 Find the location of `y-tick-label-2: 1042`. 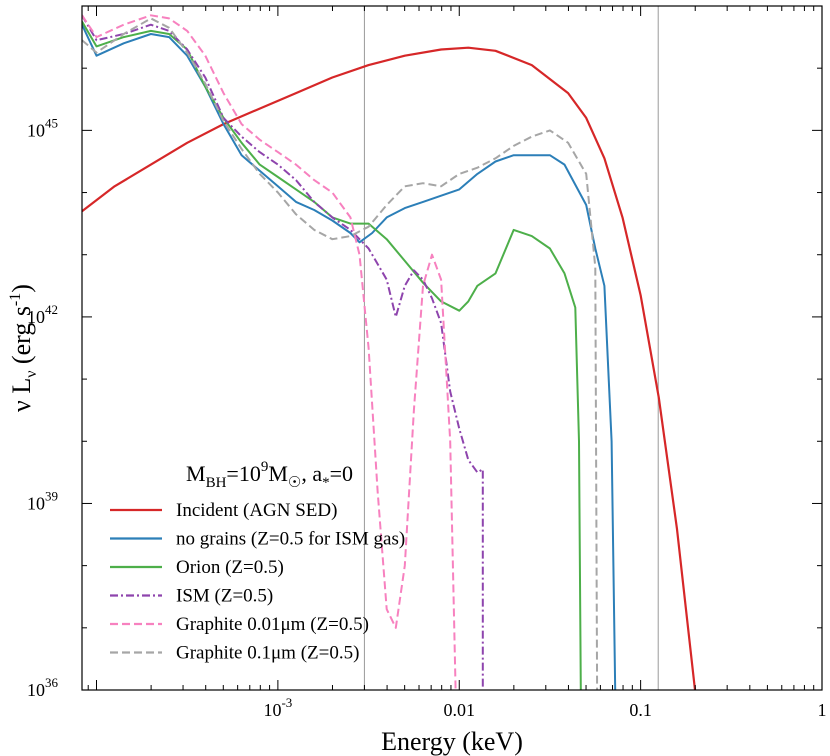

y-tick-label-2: 1042 is located at coordinates (42, 314).